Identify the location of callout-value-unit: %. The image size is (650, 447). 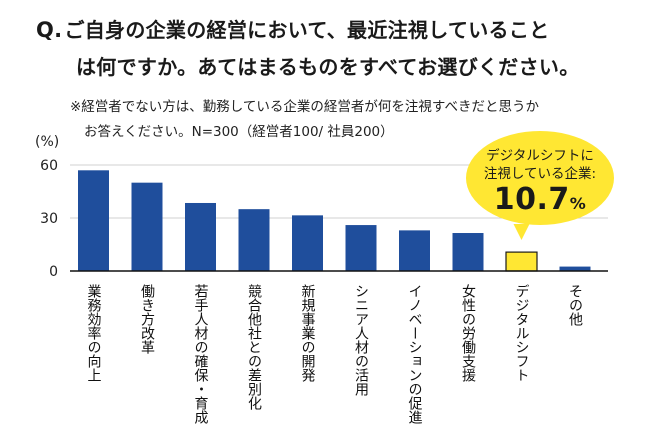
(578, 203).